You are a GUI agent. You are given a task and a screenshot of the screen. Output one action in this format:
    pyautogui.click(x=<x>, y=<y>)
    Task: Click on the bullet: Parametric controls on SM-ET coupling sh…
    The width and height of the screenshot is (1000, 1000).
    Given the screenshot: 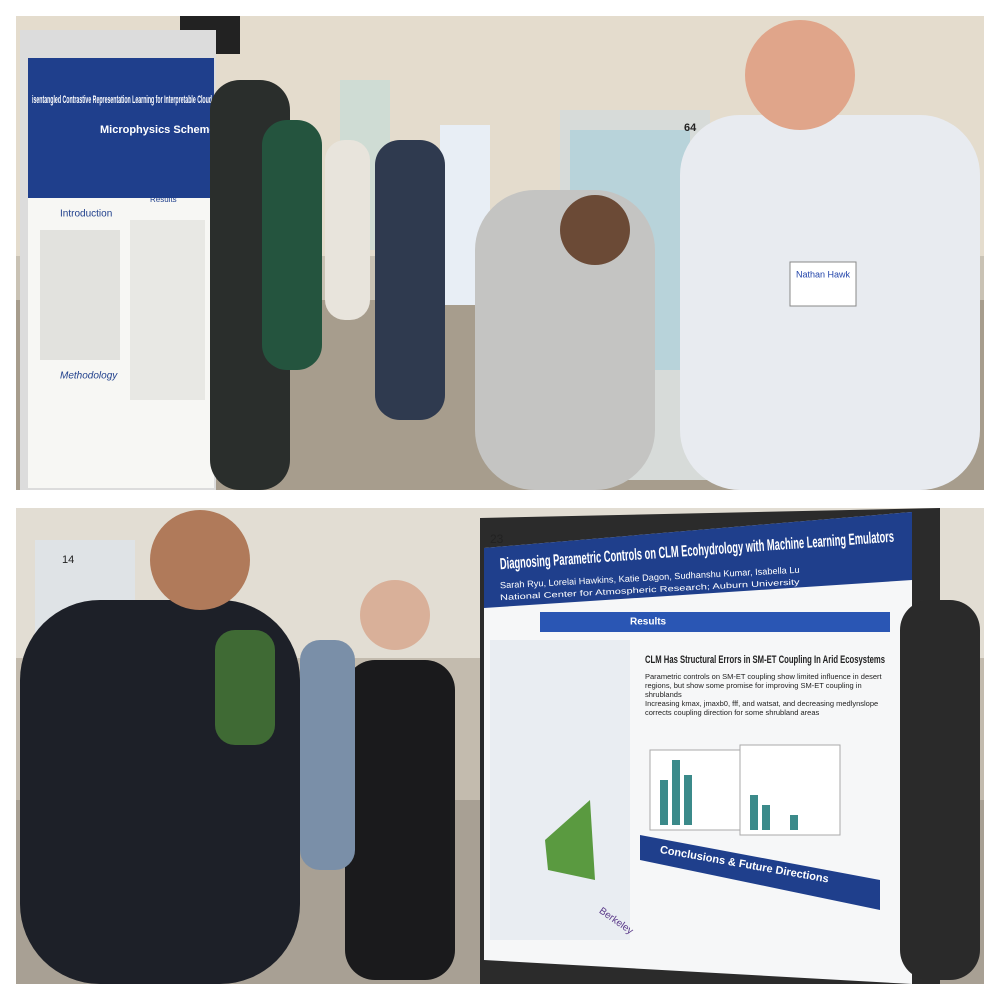 What is the action you would take?
    pyautogui.click(x=763, y=685)
    